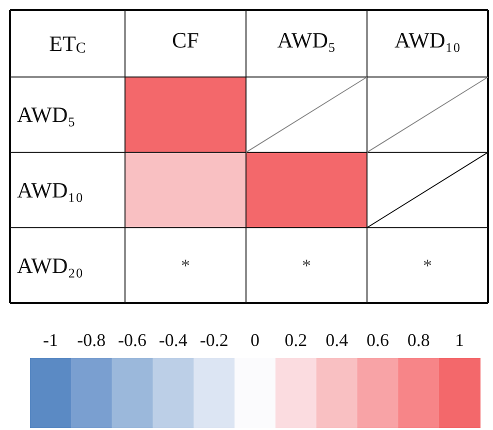  What do you see at coordinates (50, 265) in the screenshot?
I see `y-tick-label: AWD₂₀` at bounding box center [50, 265].